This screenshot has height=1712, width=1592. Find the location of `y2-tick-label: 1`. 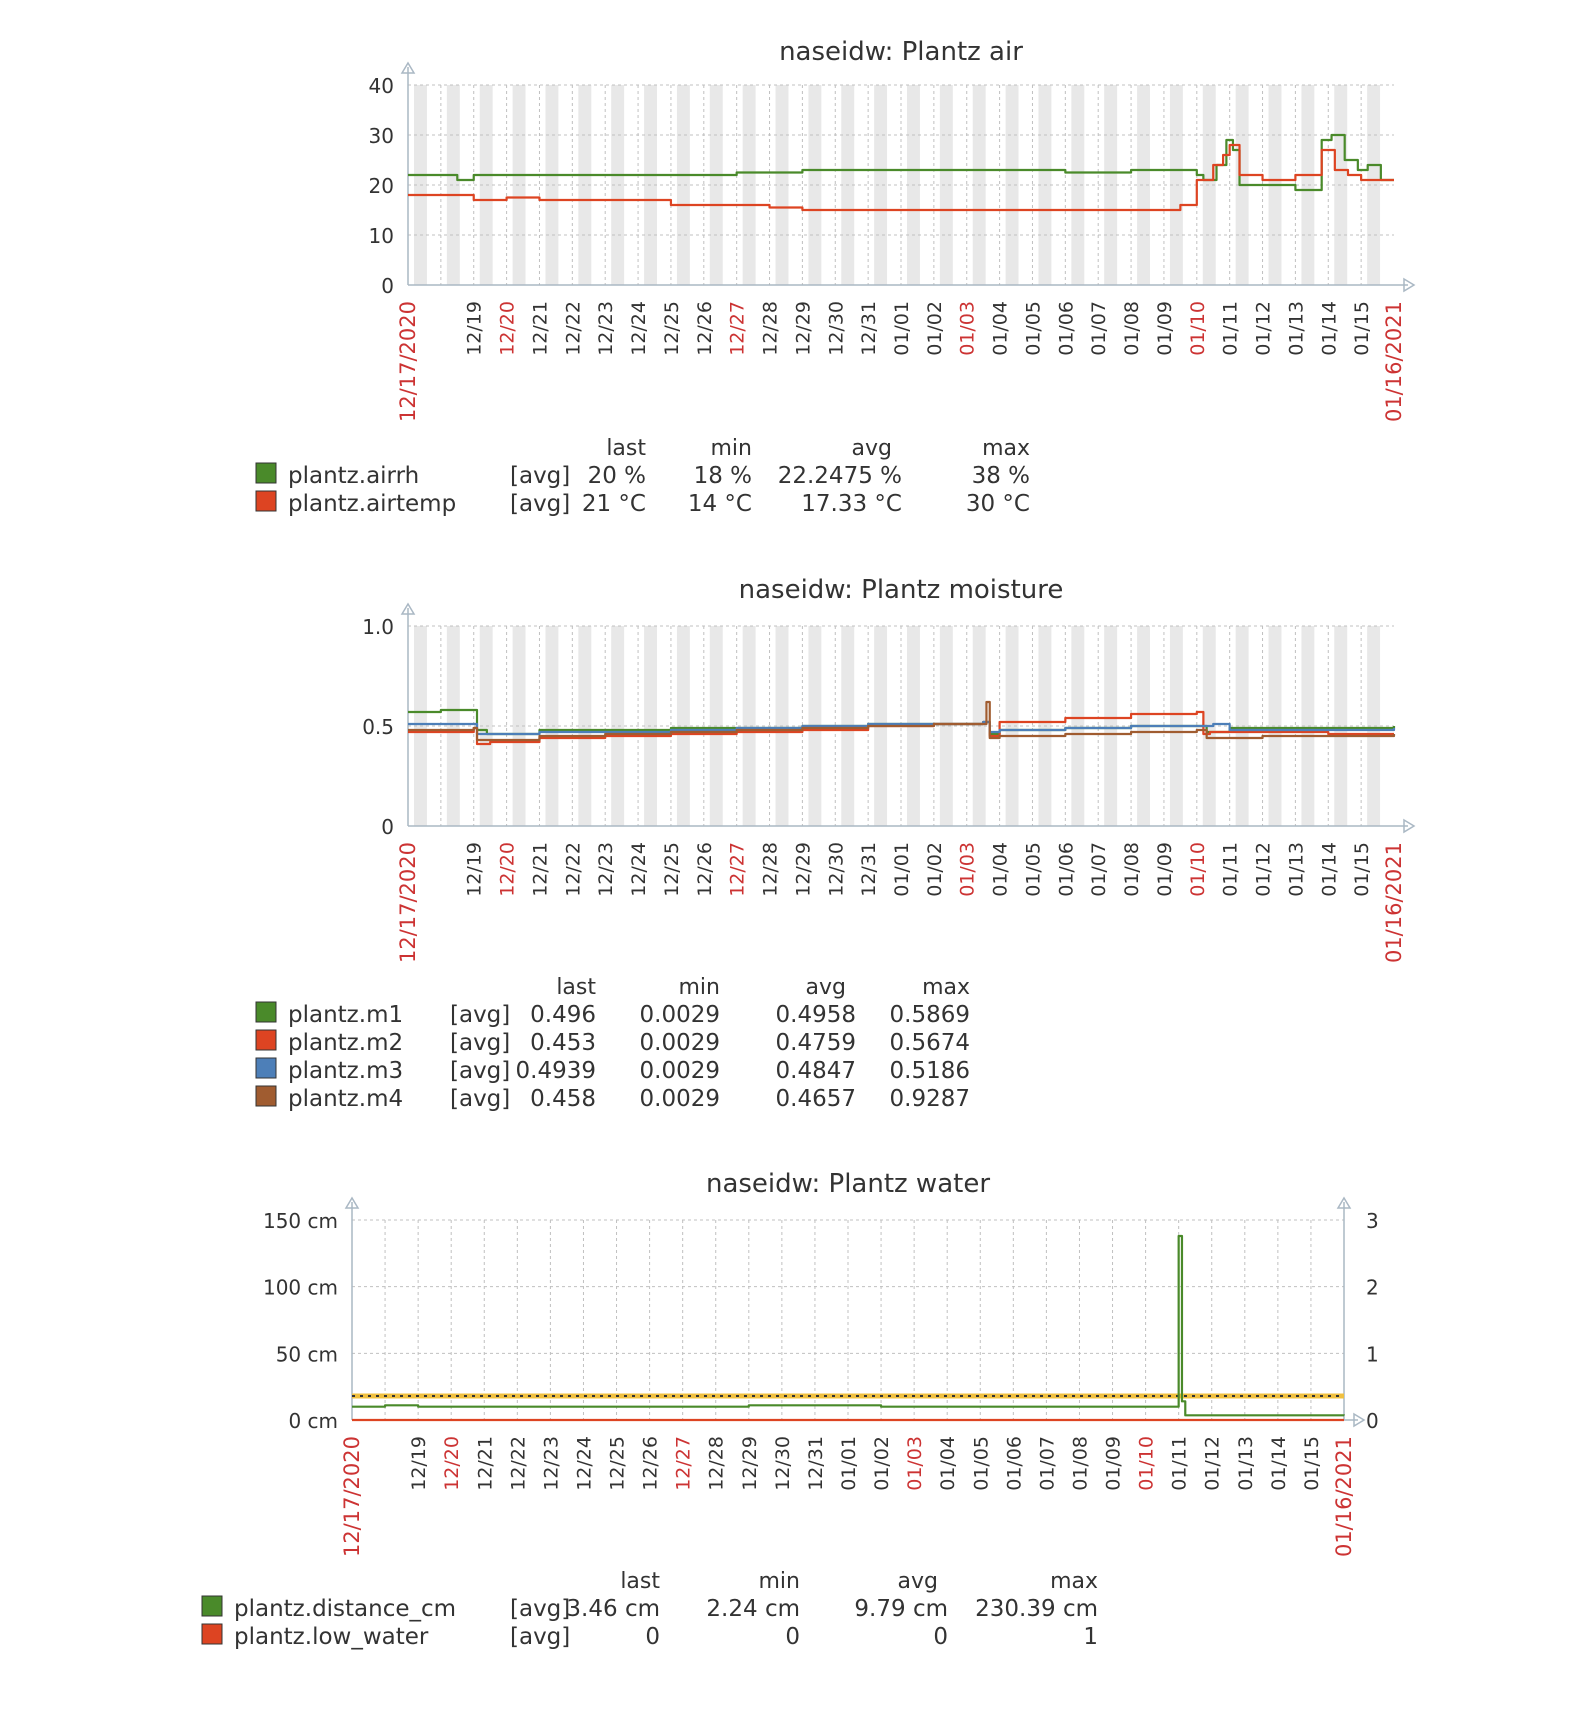

y2-tick-label: 1 is located at coordinates (1372, 1354).